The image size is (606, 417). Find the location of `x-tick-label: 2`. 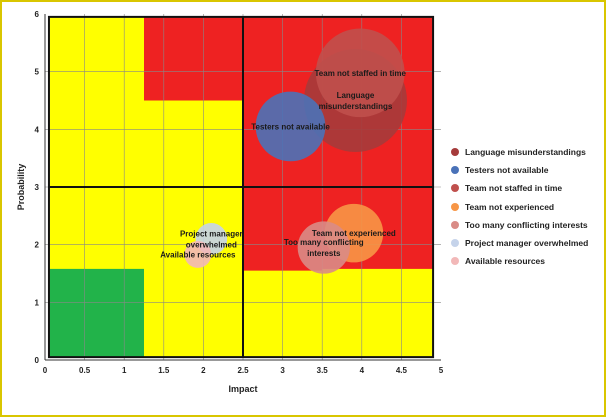

x-tick-label: 2 is located at coordinates (203, 370).